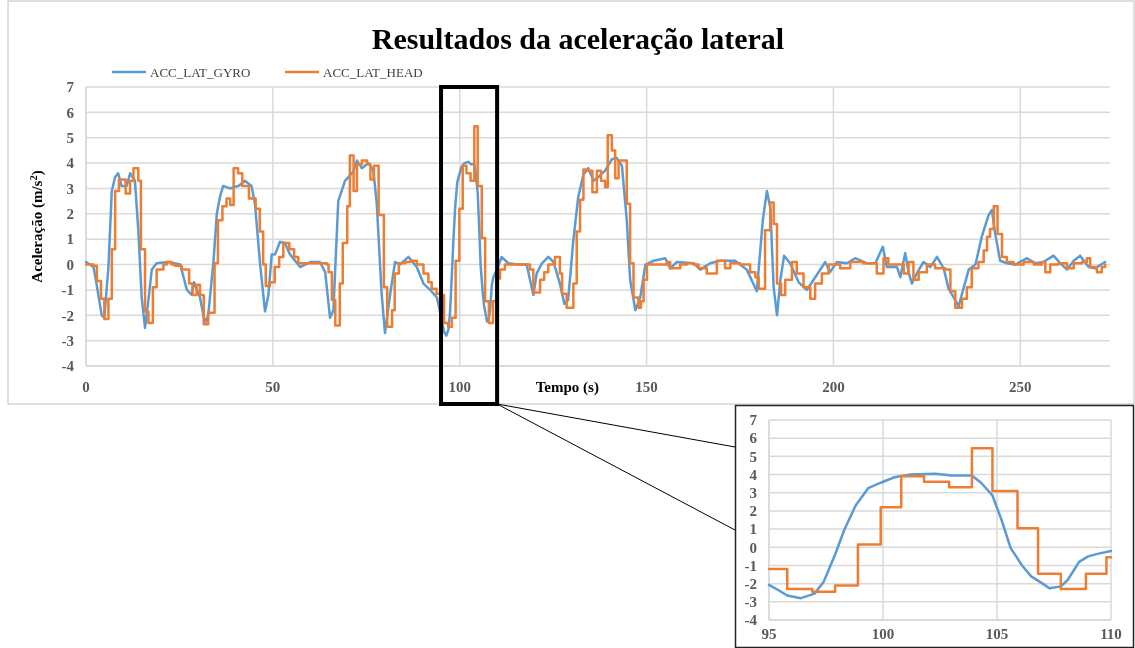 Image resolution: width=1135 pixels, height=648 pixels. What do you see at coordinates (86, 387) in the screenshot?
I see `x-tick-label: 0` at bounding box center [86, 387].